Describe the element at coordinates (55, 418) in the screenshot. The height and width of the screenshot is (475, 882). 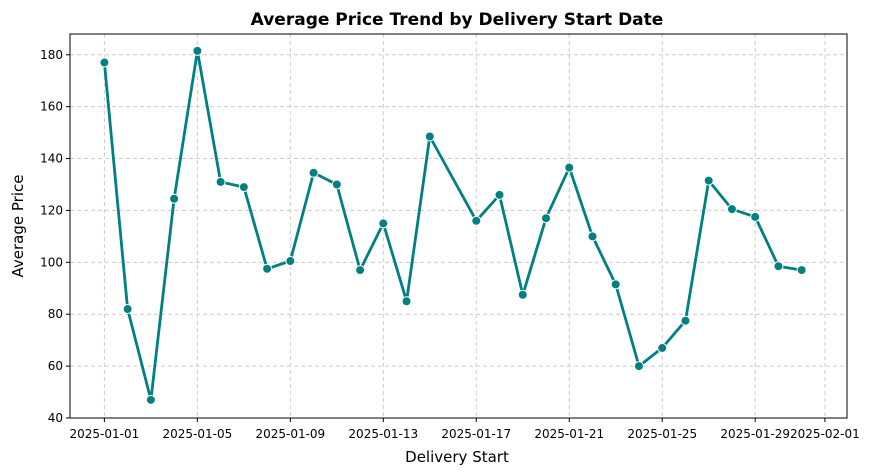
I see `y-tick-label: 40` at that location.